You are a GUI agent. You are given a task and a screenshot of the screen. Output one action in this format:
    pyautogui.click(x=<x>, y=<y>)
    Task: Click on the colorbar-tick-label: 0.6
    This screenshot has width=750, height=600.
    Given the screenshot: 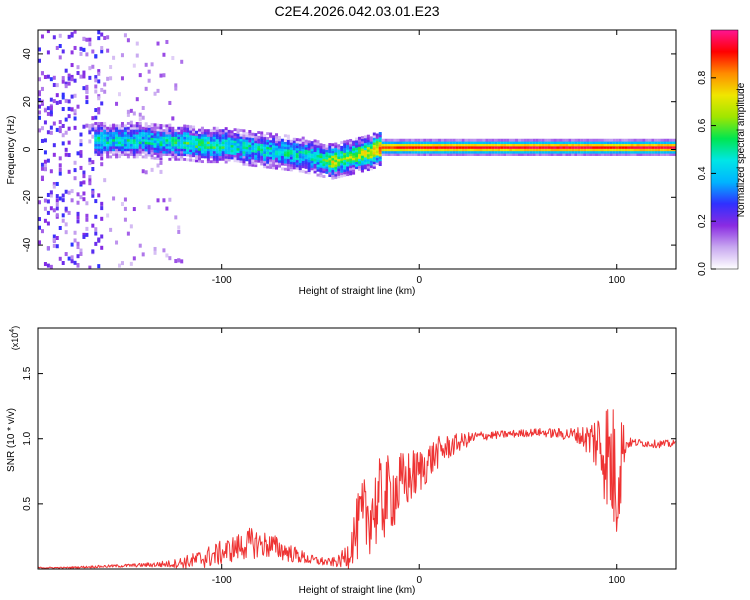 What is the action you would take?
    pyautogui.click(x=702, y=125)
    